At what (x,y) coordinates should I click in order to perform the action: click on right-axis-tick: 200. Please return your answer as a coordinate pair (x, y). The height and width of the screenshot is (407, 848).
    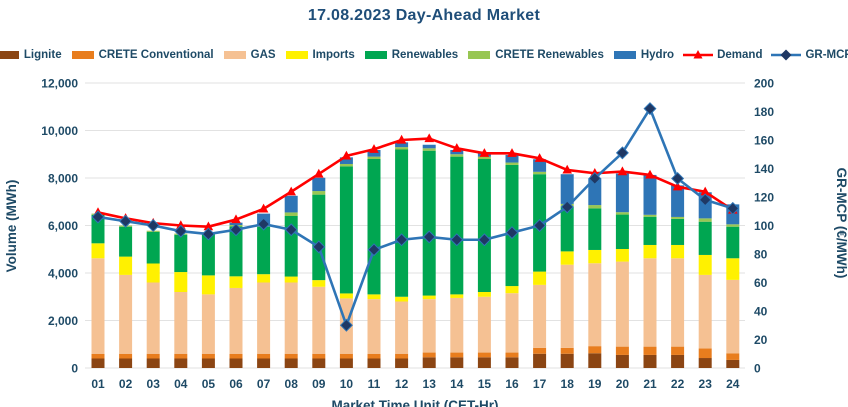
    Looking at the image, I should click on (764, 84).